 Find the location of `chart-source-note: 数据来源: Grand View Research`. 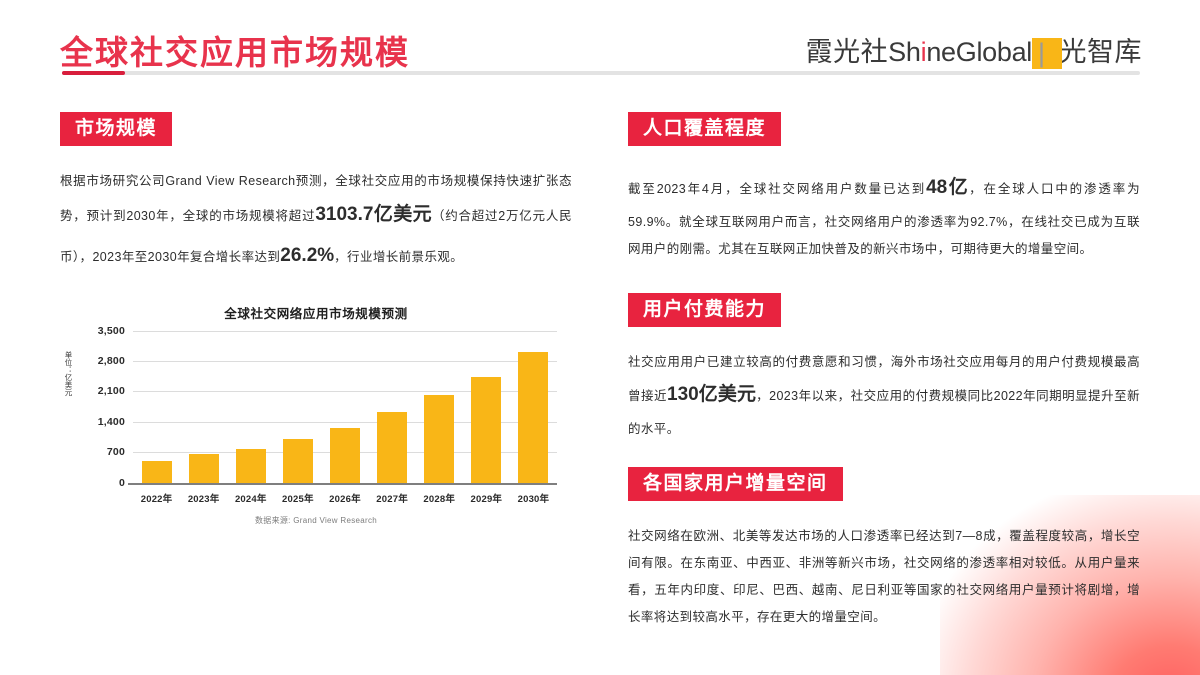

chart-source-note: 数据来源: Grand View Research is located at coordinates (316, 520).